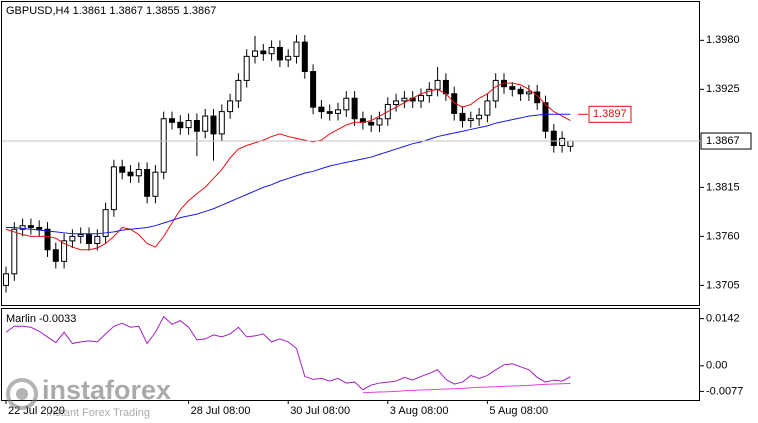 The image size is (758, 423). I want to click on y-tick-label: 1.3980, so click(723, 40).